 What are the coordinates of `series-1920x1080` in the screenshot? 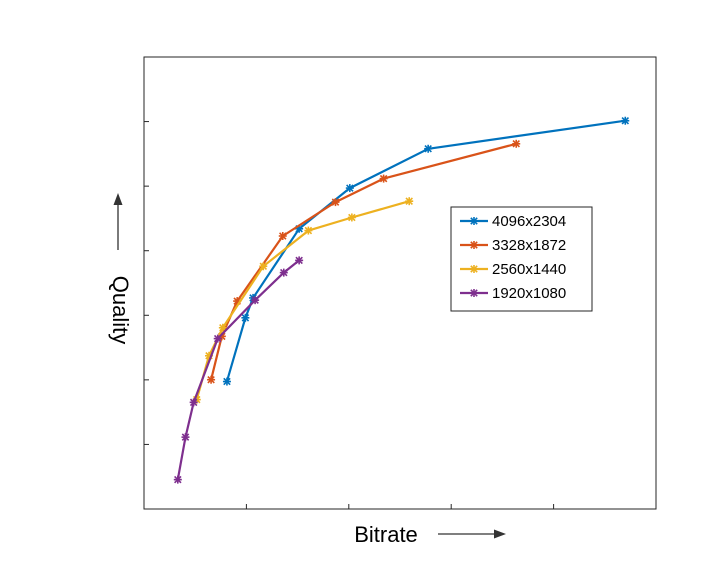 It's located at (238, 370).